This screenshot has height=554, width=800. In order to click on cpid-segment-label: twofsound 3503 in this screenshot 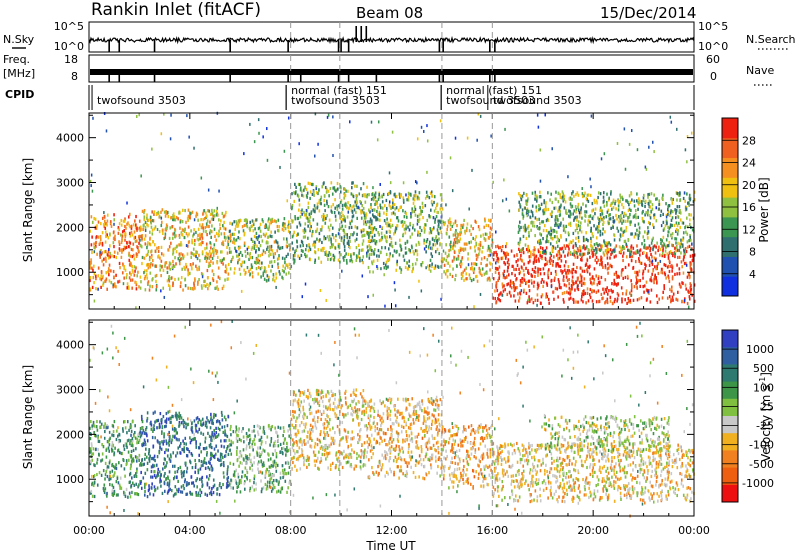, I will do `click(490, 100)`.